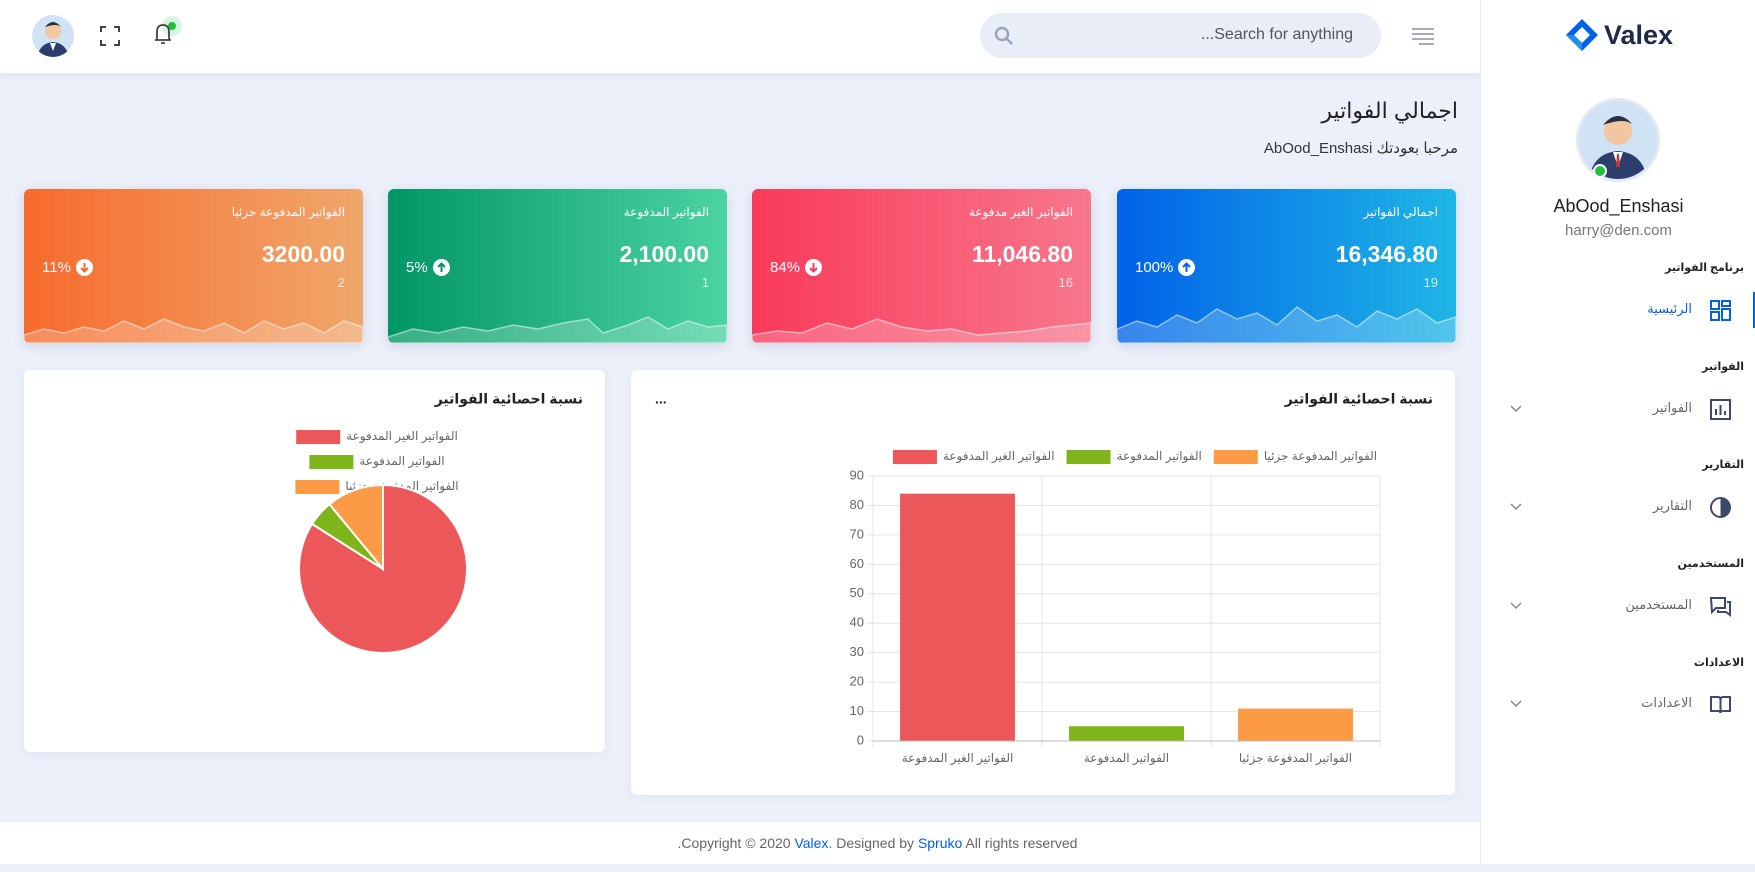 The image size is (1755, 872). I want to click on footer-part: Copyright © 2020, so click(738, 843).